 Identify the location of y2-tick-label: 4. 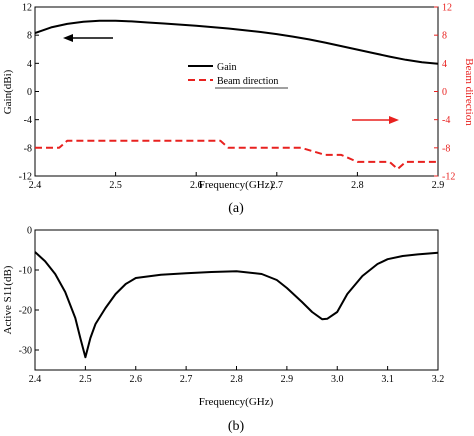
(444, 64).